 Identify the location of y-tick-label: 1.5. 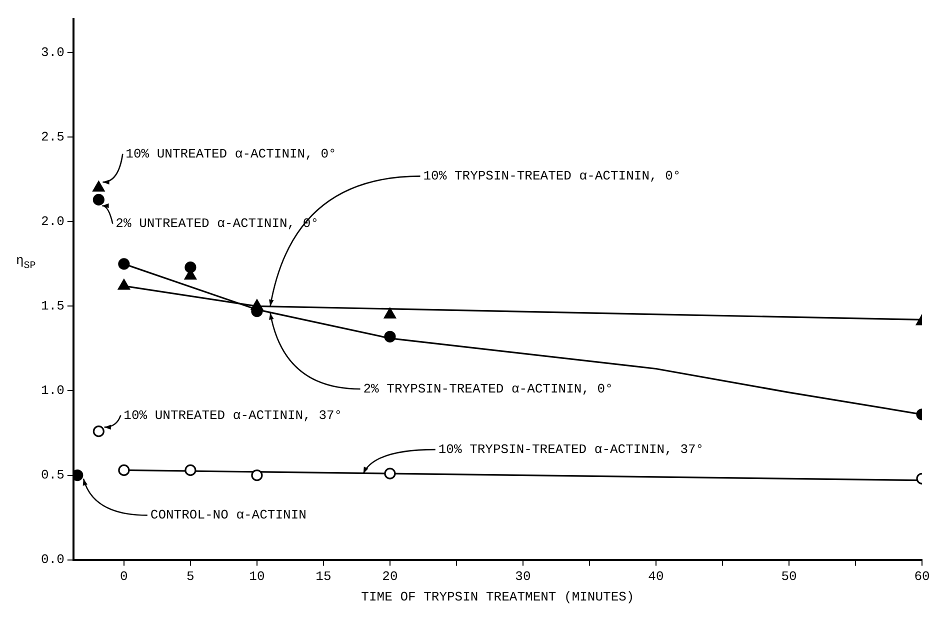
(52, 306).